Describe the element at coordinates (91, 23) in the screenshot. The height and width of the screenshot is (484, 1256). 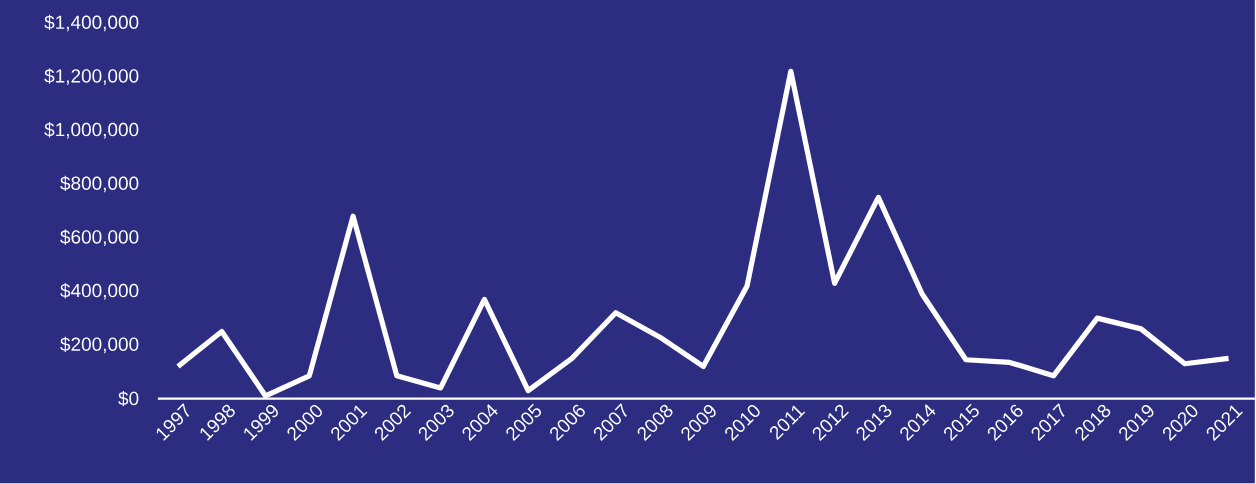
I see `y-tick-label: $1,400,000` at that location.